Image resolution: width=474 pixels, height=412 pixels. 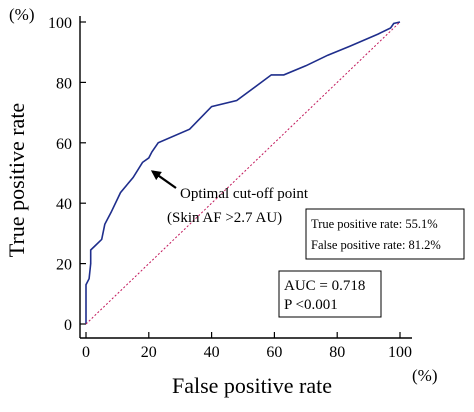 I want to click on auc-text: AUC = 0.718, so click(x=324, y=286).